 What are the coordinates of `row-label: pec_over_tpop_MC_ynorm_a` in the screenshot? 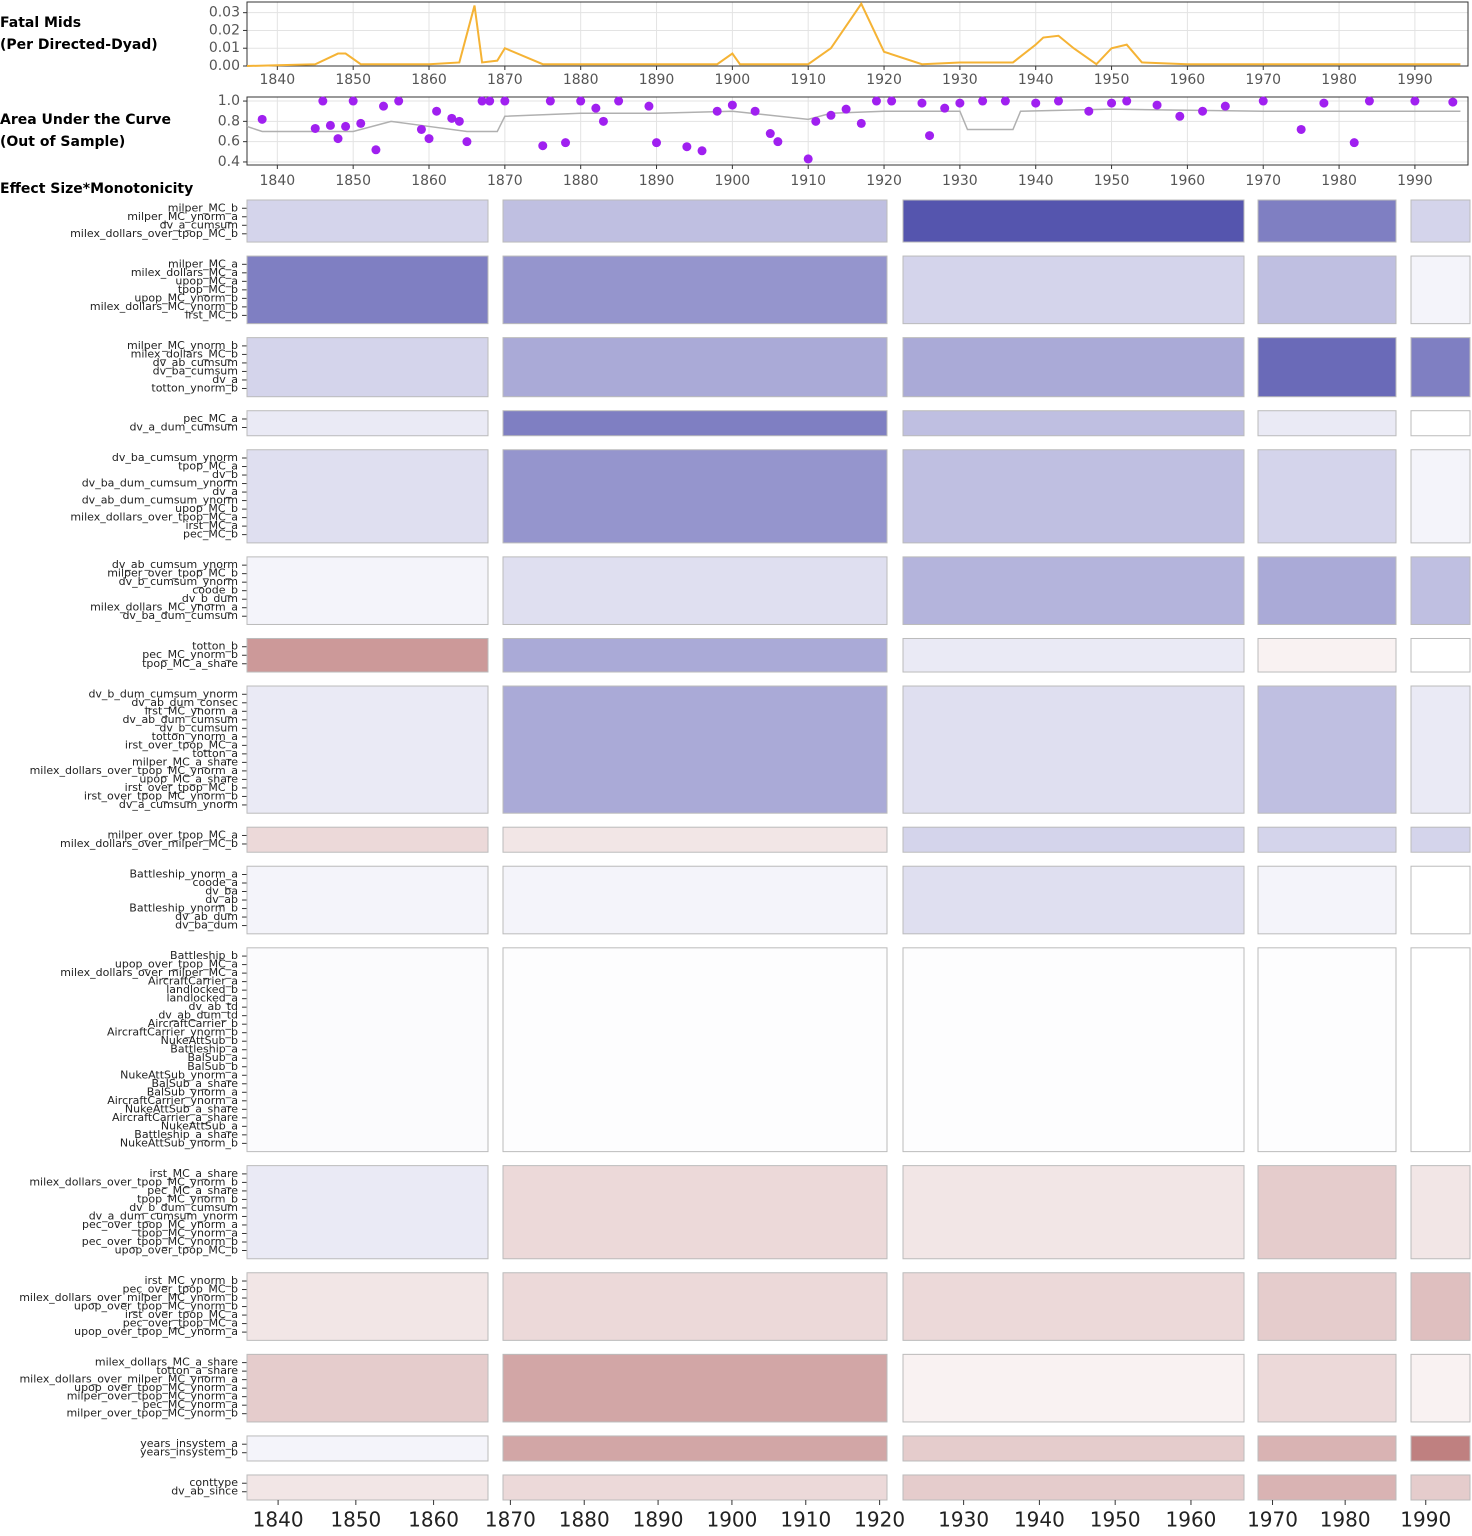 It's located at (160, 1224).